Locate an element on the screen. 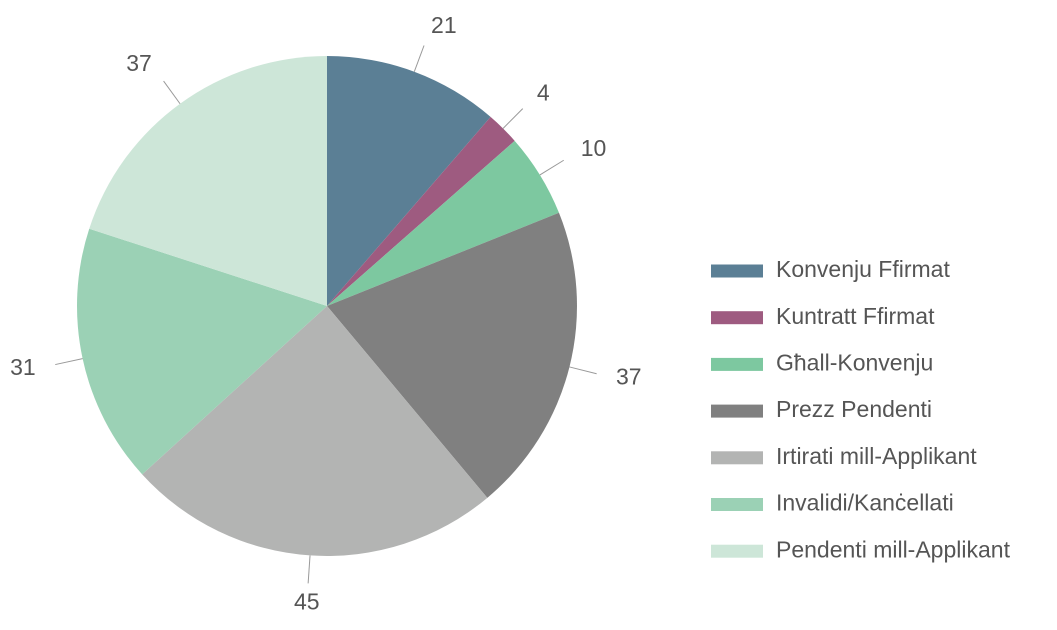 The height and width of the screenshot is (630, 1057). data-label: 45 is located at coordinates (307, 601).